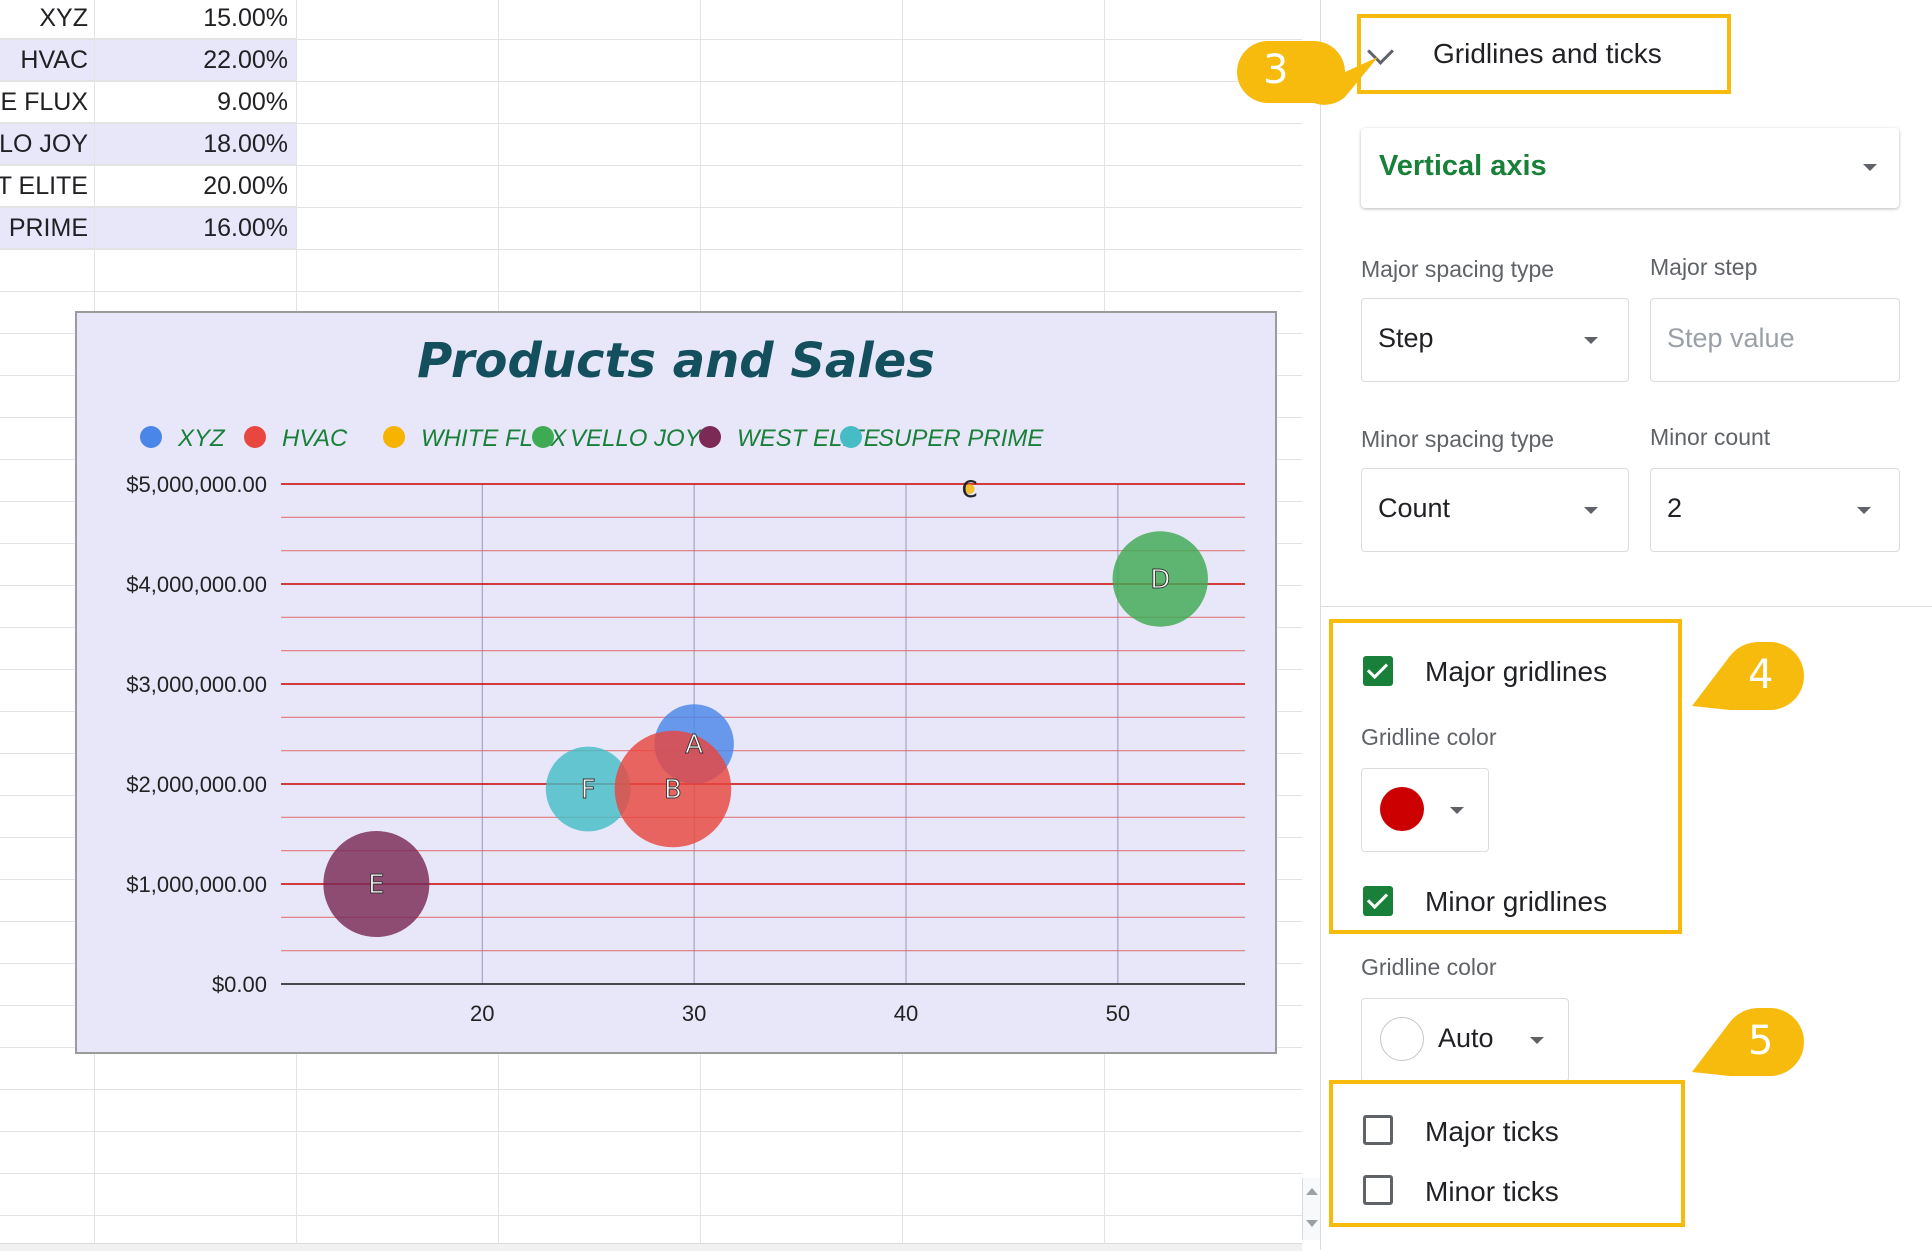 The width and height of the screenshot is (1932, 1251). I want to click on percent-cell: 20.00%, so click(196, 186).